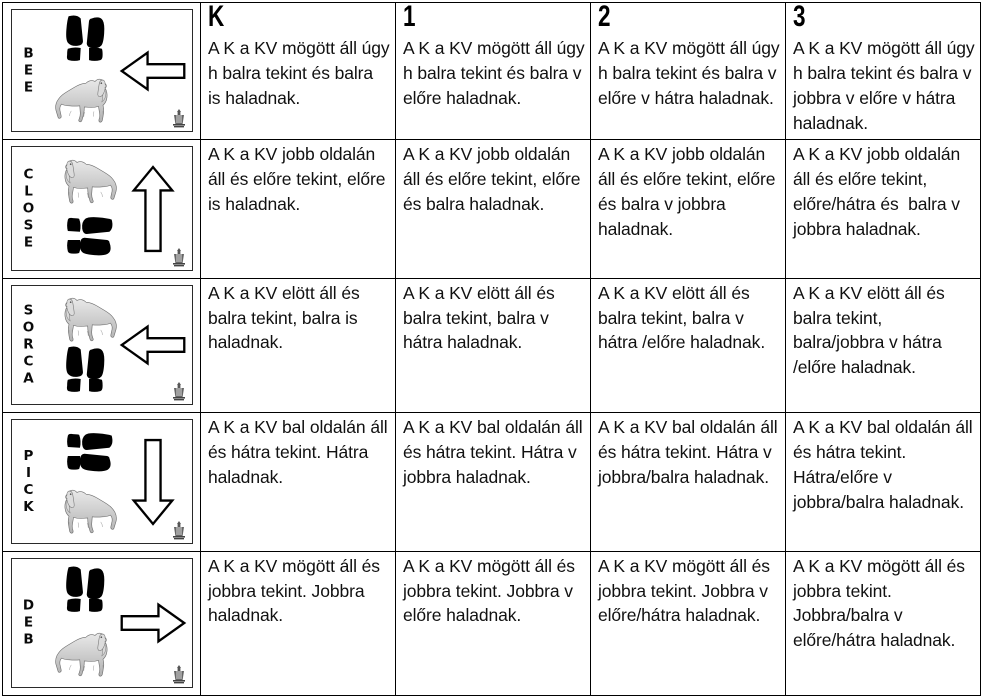  Describe the element at coordinates (28, 472) in the screenshot. I see `sign-label-letter: I` at that location.